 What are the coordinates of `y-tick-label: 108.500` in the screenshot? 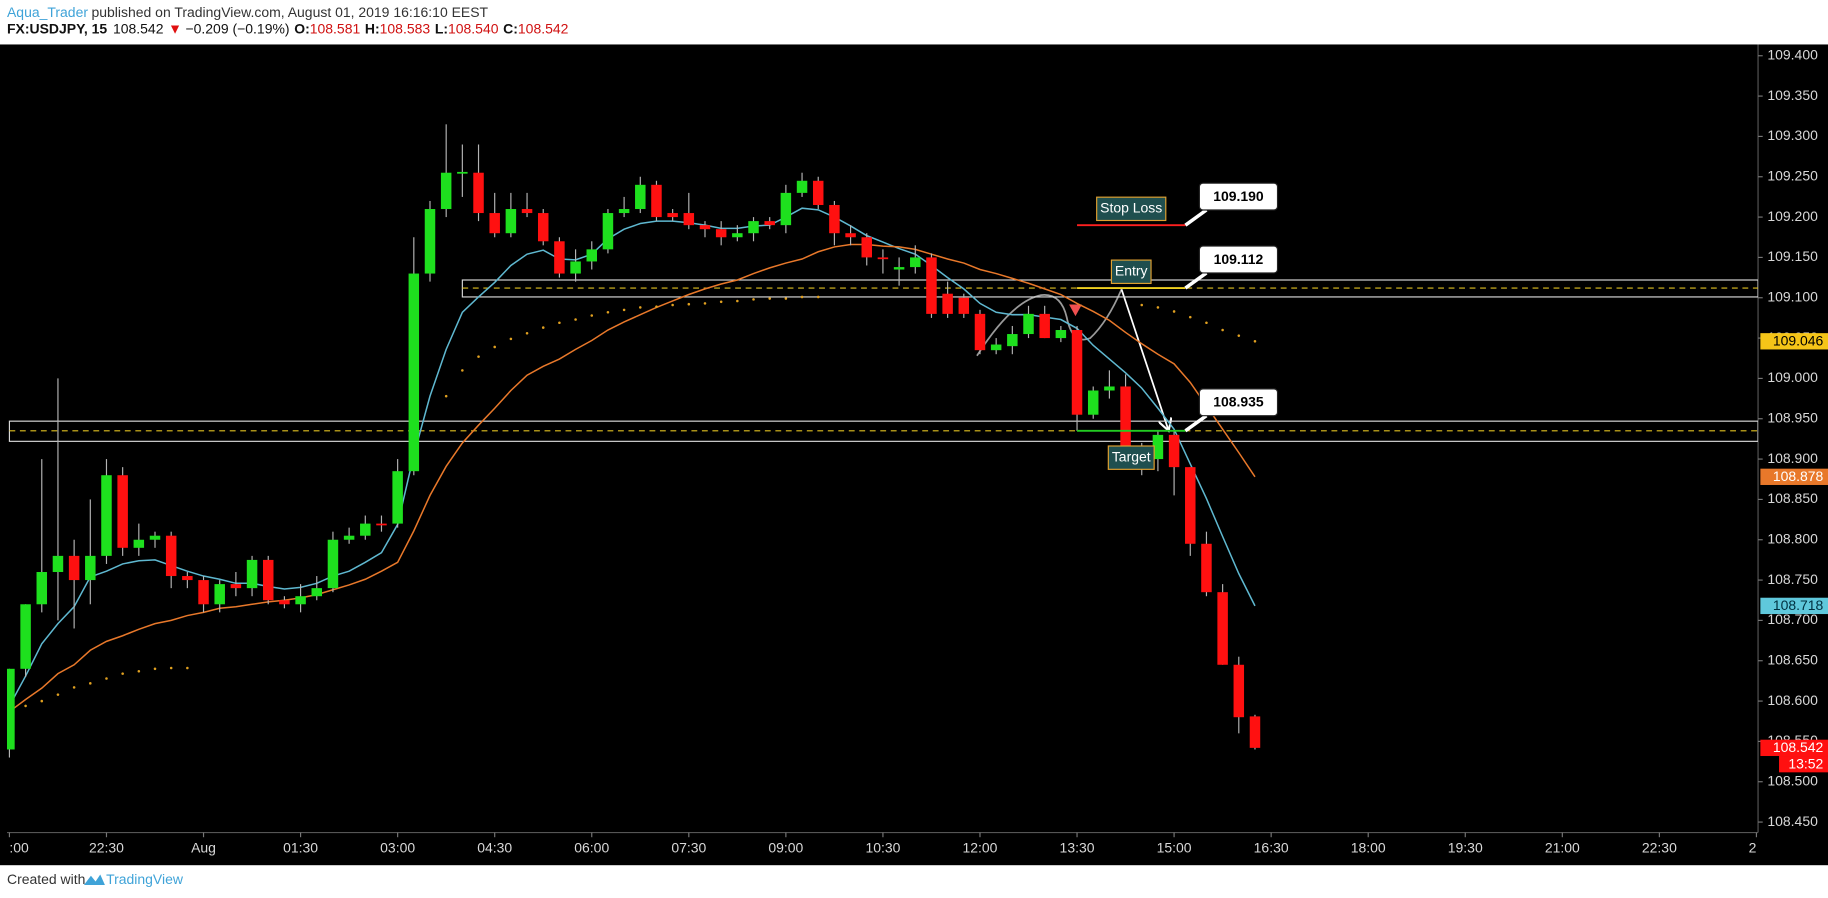 It's located at (1792, 780).